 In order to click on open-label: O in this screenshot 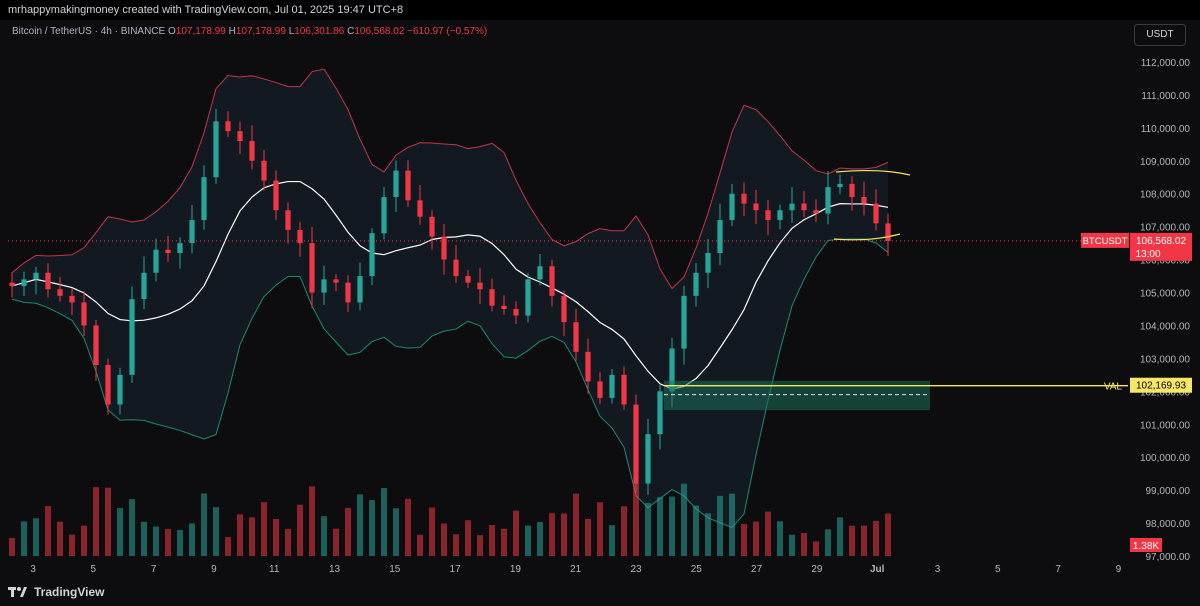, I will do `click(171, 31)`.